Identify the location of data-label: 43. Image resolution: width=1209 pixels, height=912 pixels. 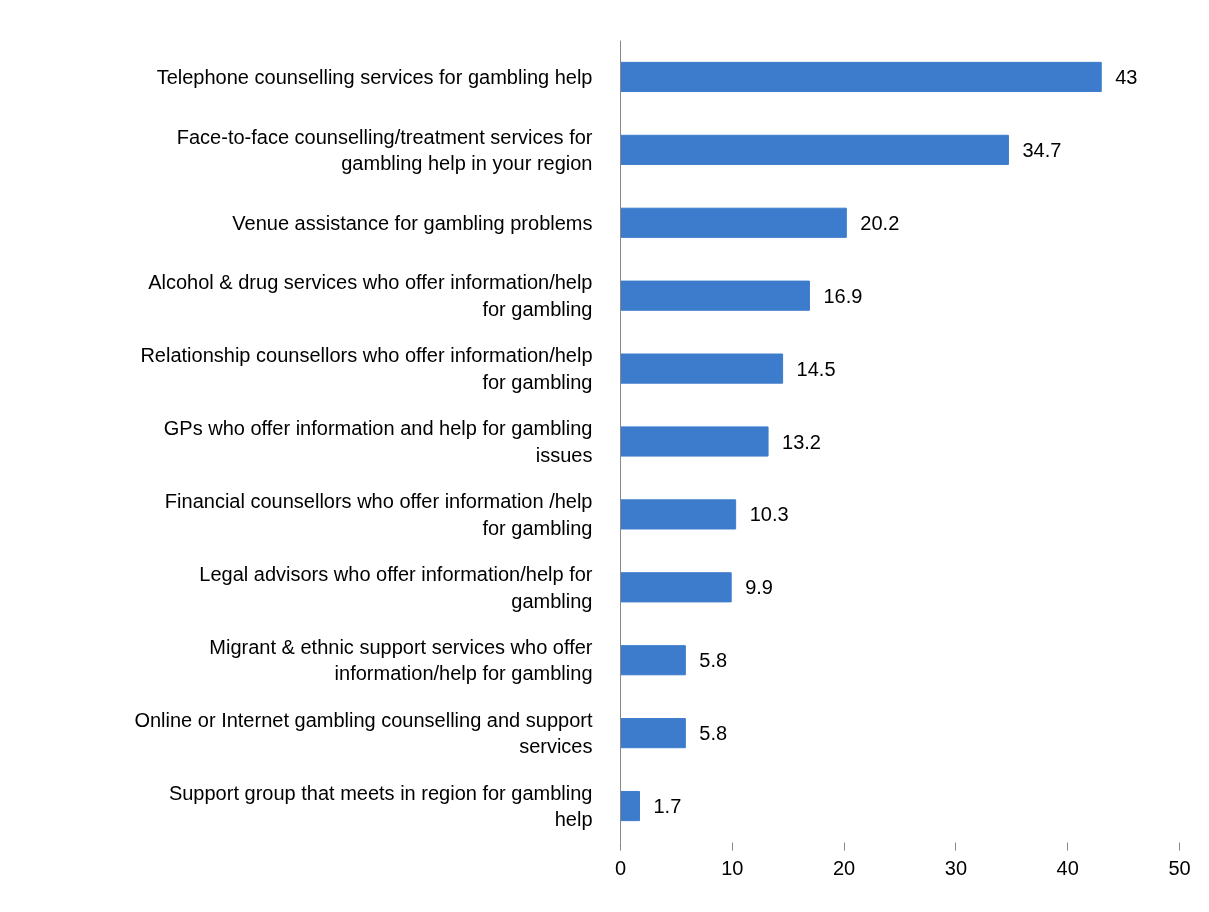
(1126, 76).